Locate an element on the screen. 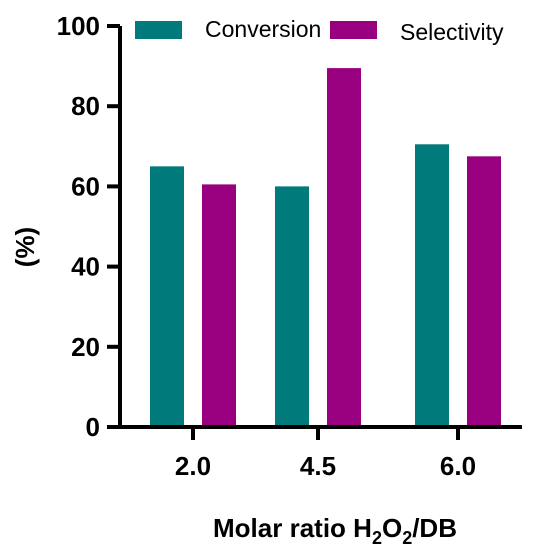 The image size is (541, 550). x-ticks-group: 2.0 4.5 6.0 is located at coordinates (325, 454).